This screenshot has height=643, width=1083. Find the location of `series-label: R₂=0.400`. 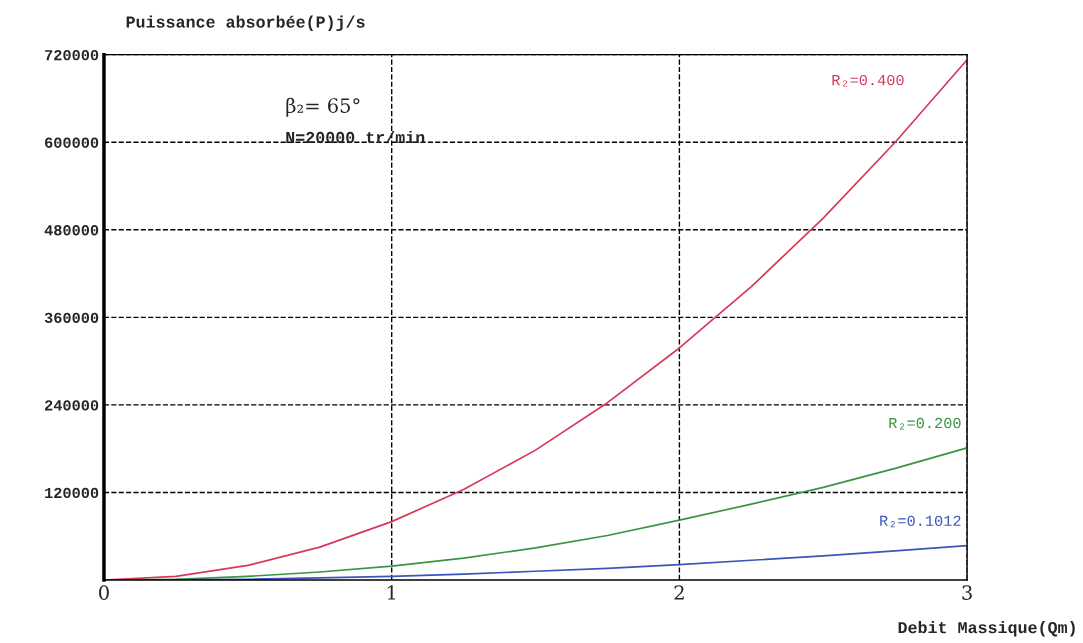

series-label: R₂=0.400 is located at coordinates (868, 80).